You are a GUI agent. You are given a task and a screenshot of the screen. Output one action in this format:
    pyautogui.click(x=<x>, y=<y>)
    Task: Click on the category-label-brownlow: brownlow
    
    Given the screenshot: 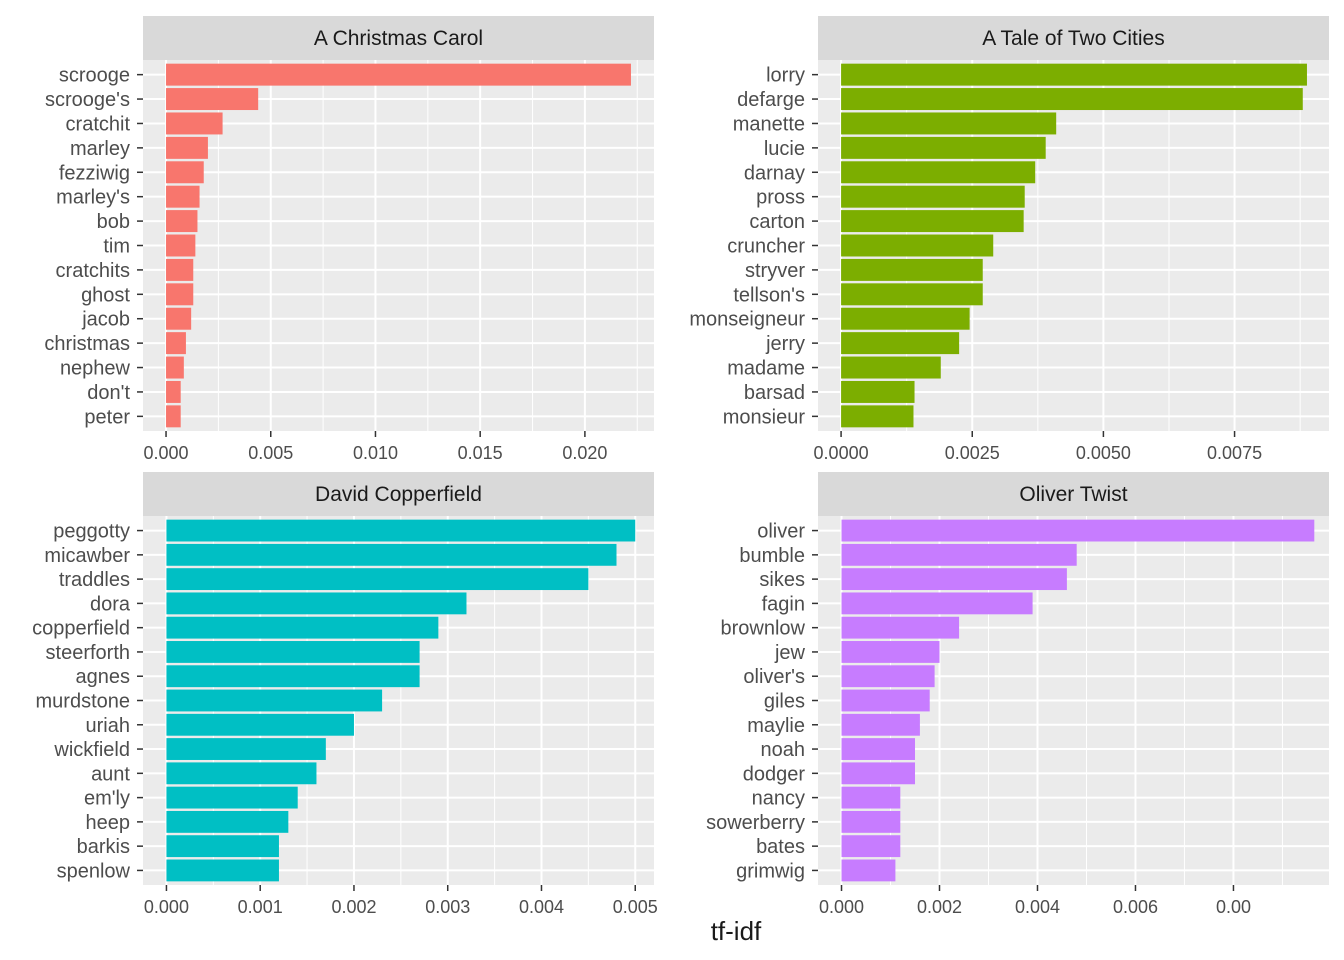 What is the action you would take?
    pyautogui.click(x=763, y=629)
    